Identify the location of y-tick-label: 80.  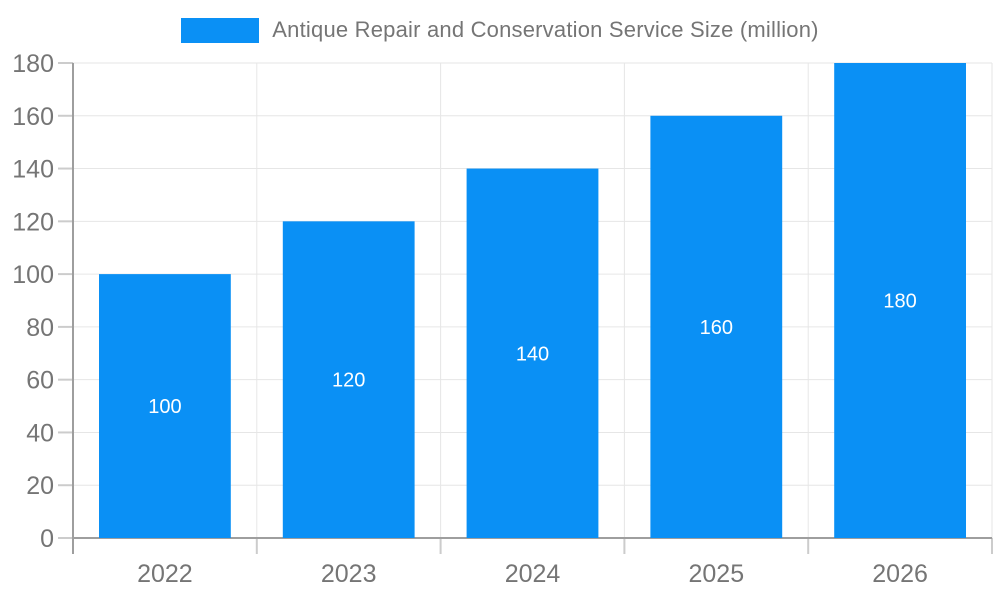
(40, 328).